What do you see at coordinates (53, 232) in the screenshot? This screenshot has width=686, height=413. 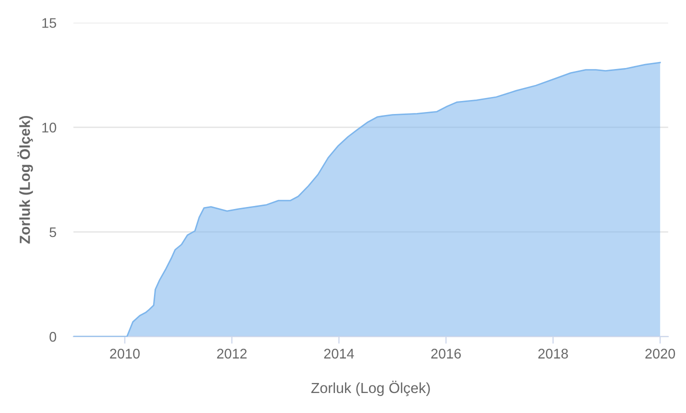 I see `y-tick-label: 5` at bounding box center [53, 232].